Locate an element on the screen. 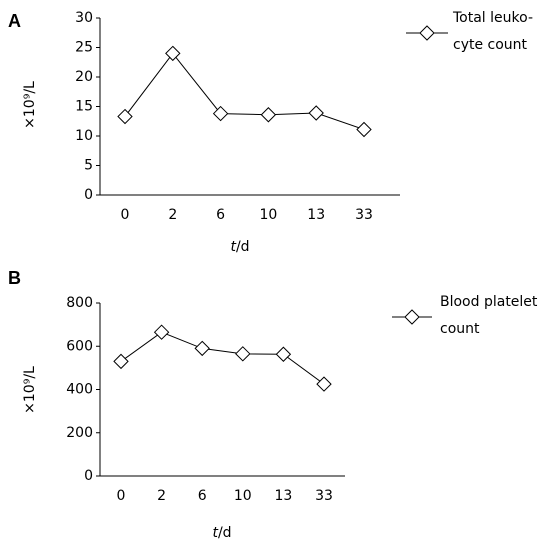 The image size is (544, 553). panel-label: B is located at coordinates (14, 278).